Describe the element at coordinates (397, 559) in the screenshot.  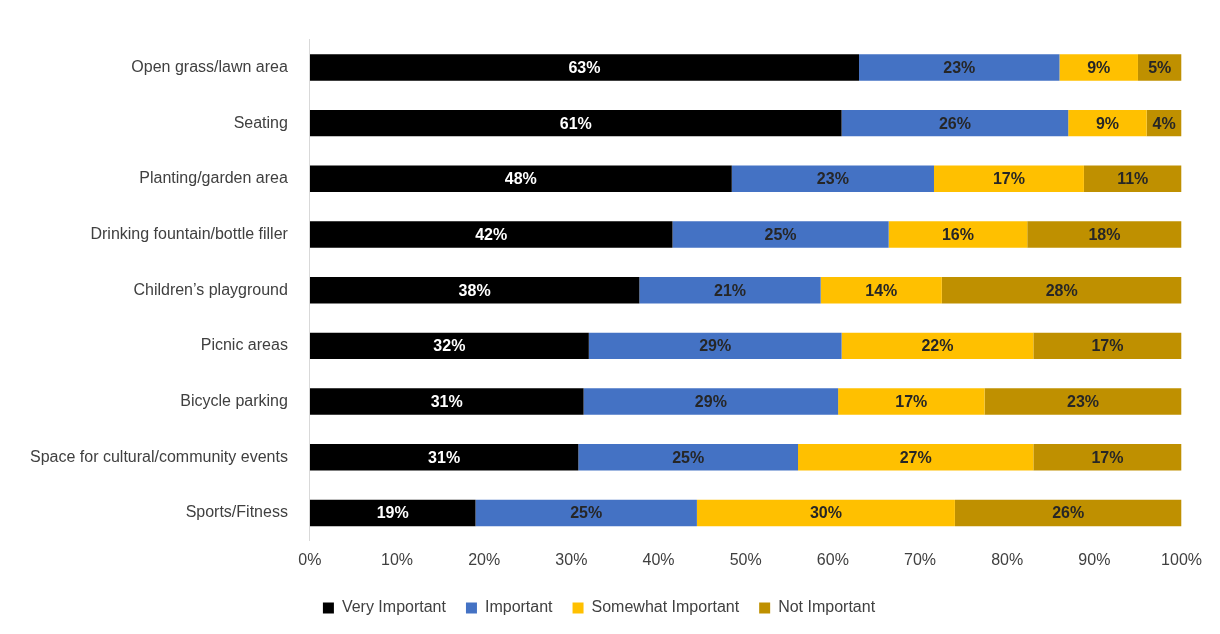
I see `x-tick-label: 10%` at that location.